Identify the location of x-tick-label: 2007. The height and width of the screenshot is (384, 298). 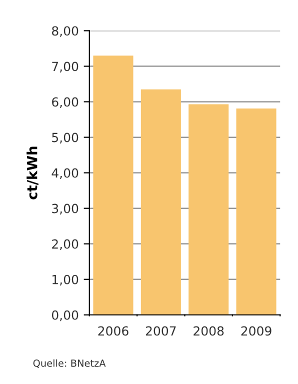
(161, 331).